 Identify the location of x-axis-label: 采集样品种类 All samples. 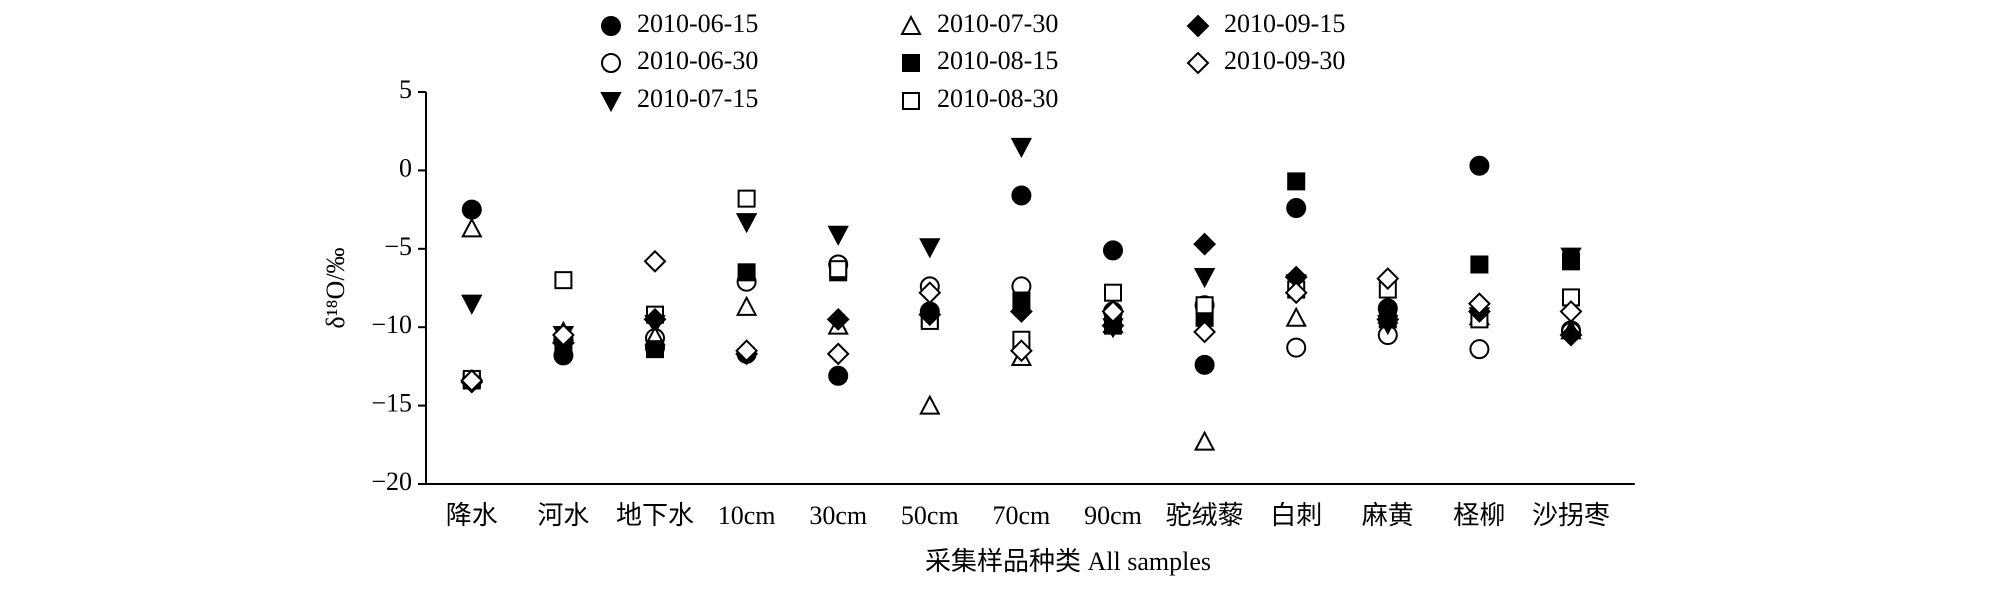
(1068, 561).